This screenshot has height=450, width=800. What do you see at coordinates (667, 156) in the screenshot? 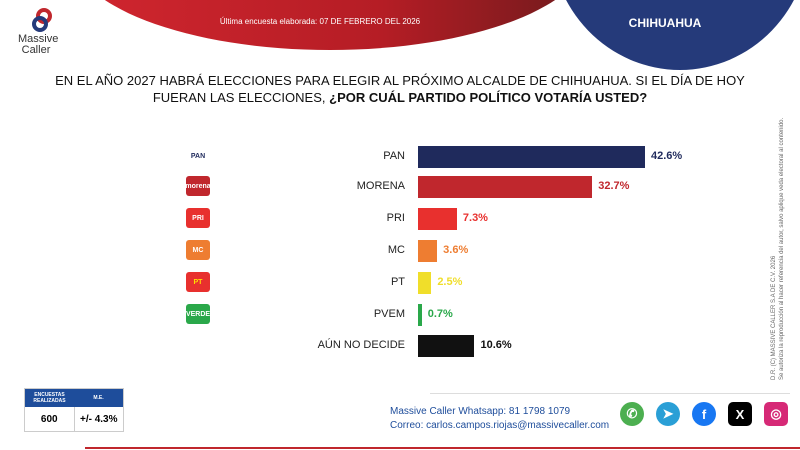
I see `value-label: 42.6%` at bounding box center [667, 156].